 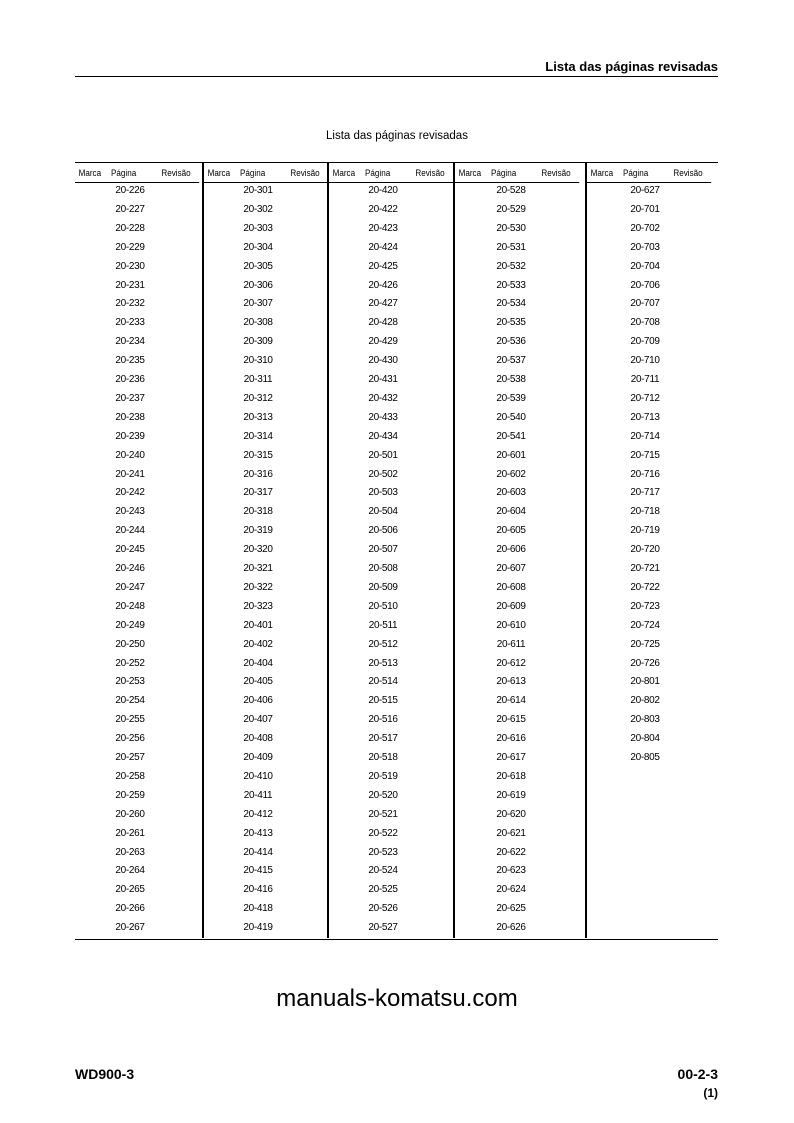 What do you see at coordinates (511, 814) in the screenshot?
I see `page-cell: 20-620` at bounding box center [511, 814].